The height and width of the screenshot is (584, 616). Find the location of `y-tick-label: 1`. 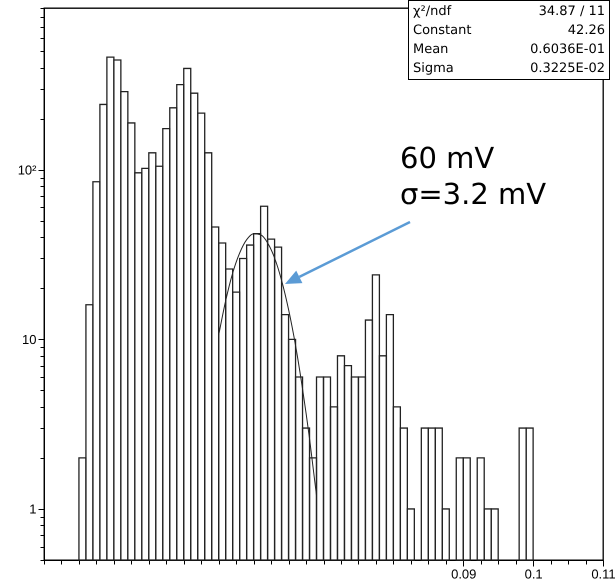

y-tick-label: 1 is located at coordinates (32, 508).